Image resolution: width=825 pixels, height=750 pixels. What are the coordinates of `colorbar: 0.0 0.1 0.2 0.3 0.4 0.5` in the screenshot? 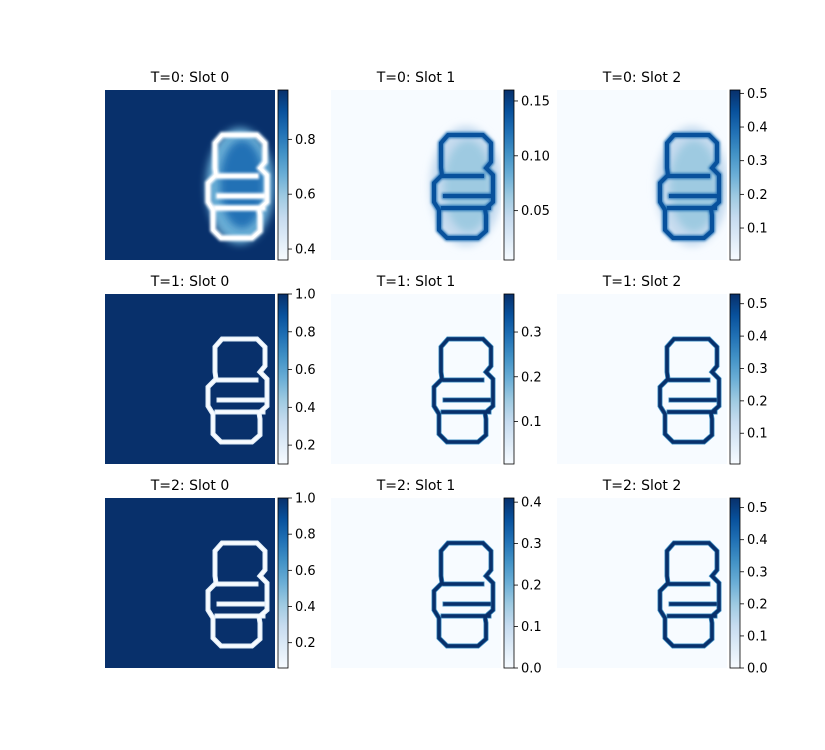 It's located at (748, 587).